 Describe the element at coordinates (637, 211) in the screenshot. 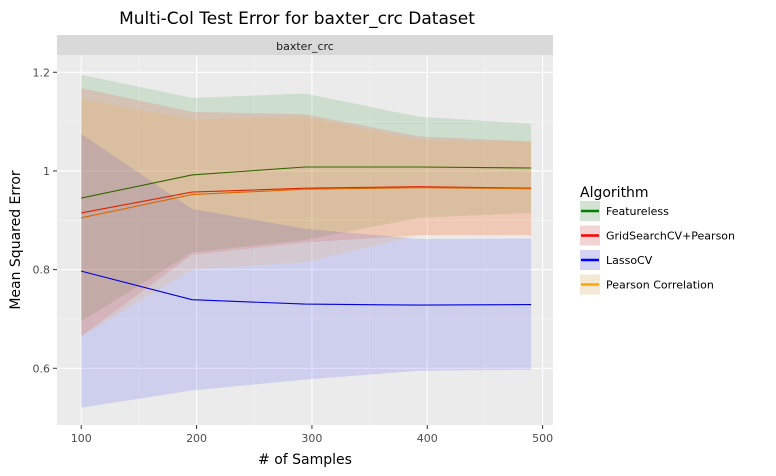

I see `legend-label-featureless: Featureless` at that location.